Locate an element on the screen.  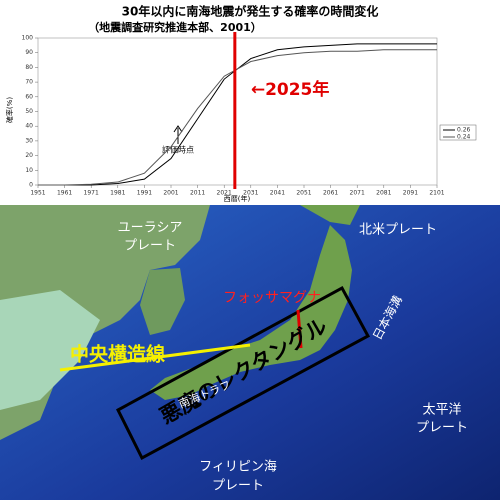
marker-label: ←2025年 is located at coordinates (290, 89).